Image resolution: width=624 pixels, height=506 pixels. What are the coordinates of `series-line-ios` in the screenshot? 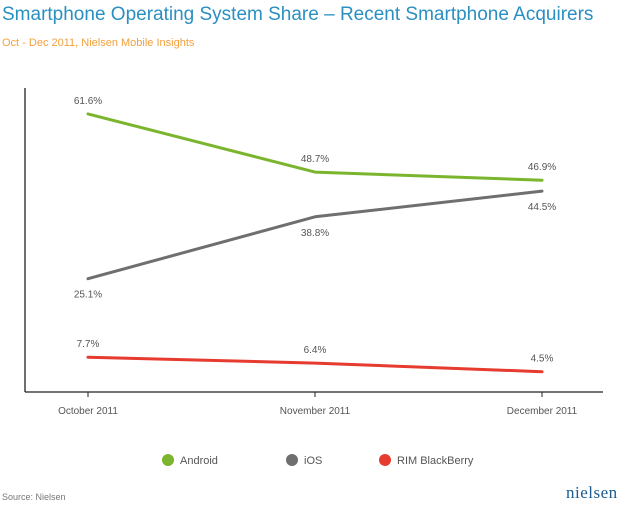 It's located at (315, 235).